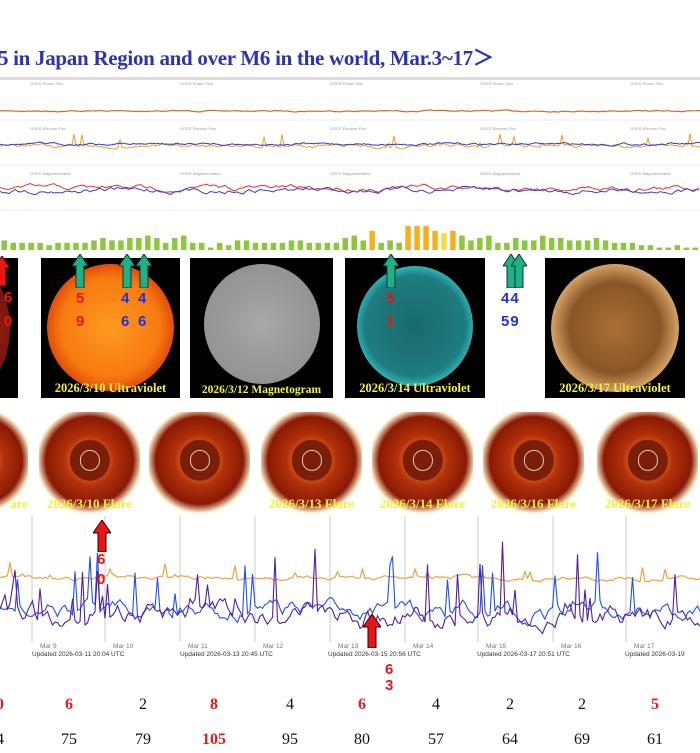 This screenshot has width=700, height=753. Describe the element at coordinates (422, 462) in the screenshot. I see `flare-image: 2026/3/14 Flare` at that location.